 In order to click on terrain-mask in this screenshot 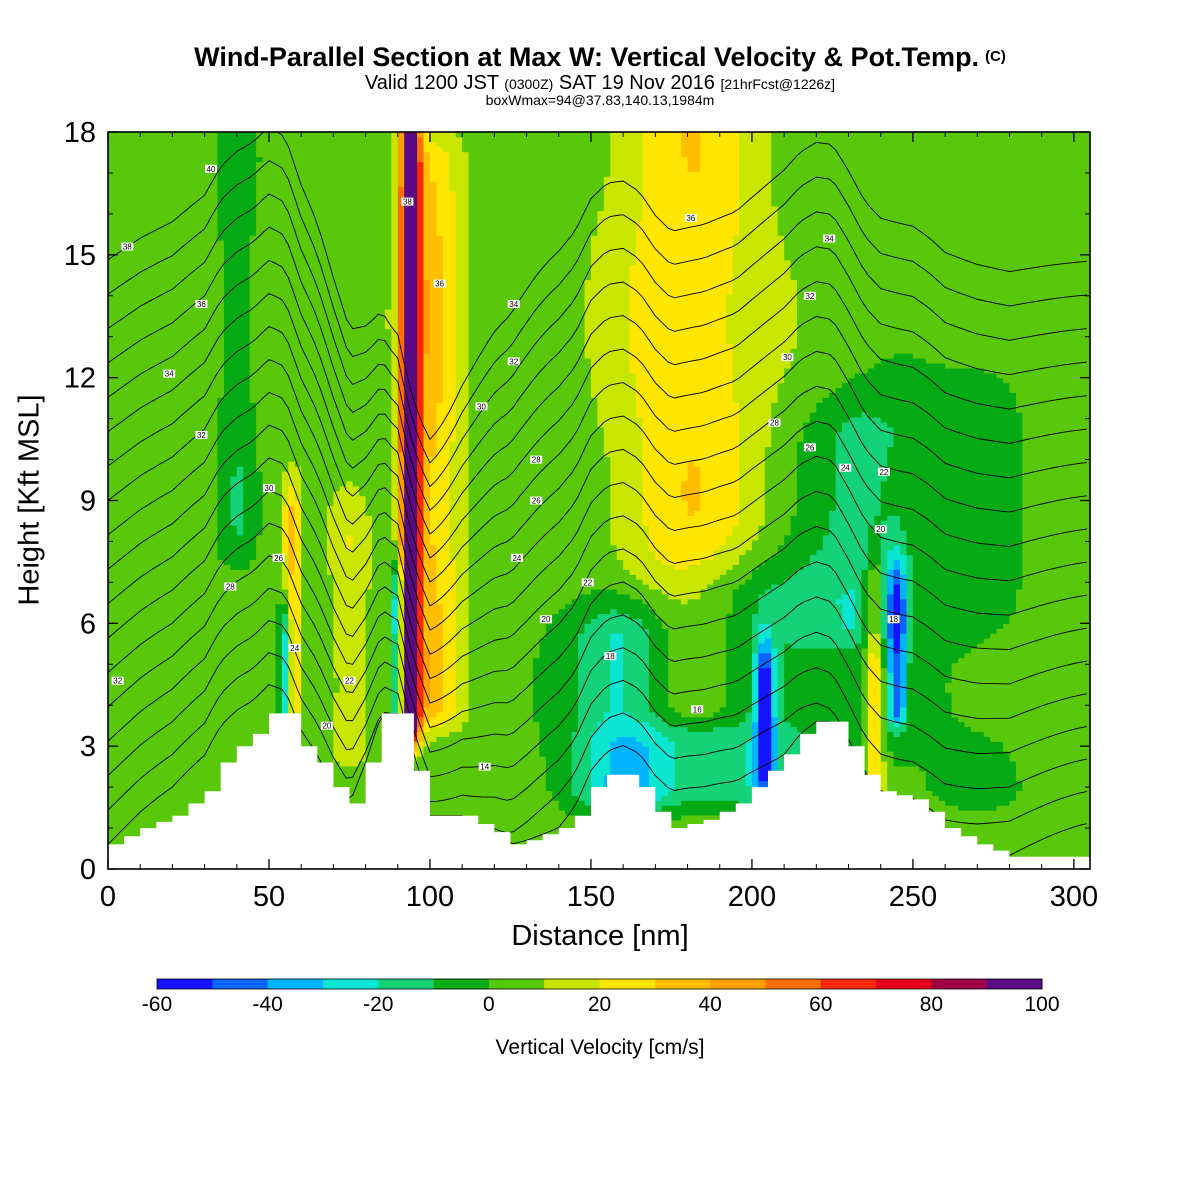, I will do `click(599, 791)`.